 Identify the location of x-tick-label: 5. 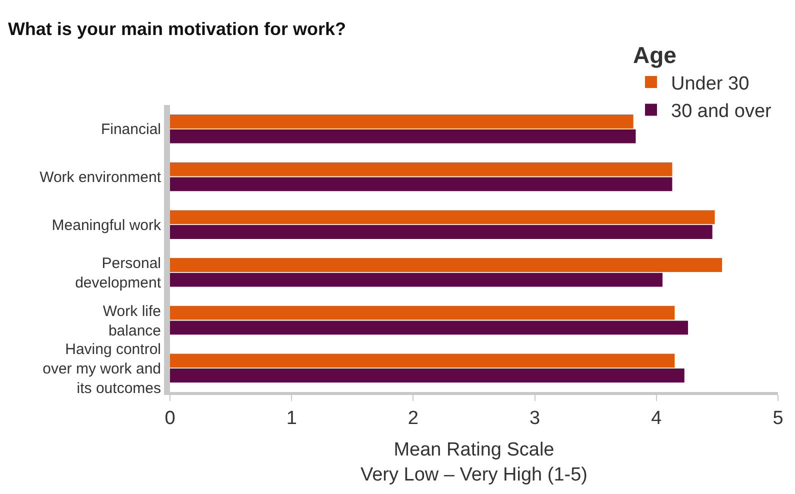
(778, 418).